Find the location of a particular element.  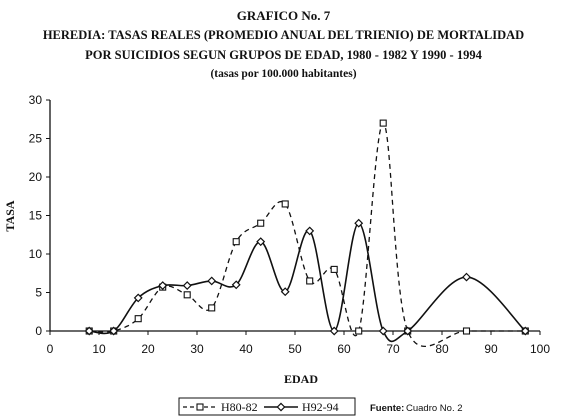

x-tick-label: 0 is located at coordinates (50, 349).